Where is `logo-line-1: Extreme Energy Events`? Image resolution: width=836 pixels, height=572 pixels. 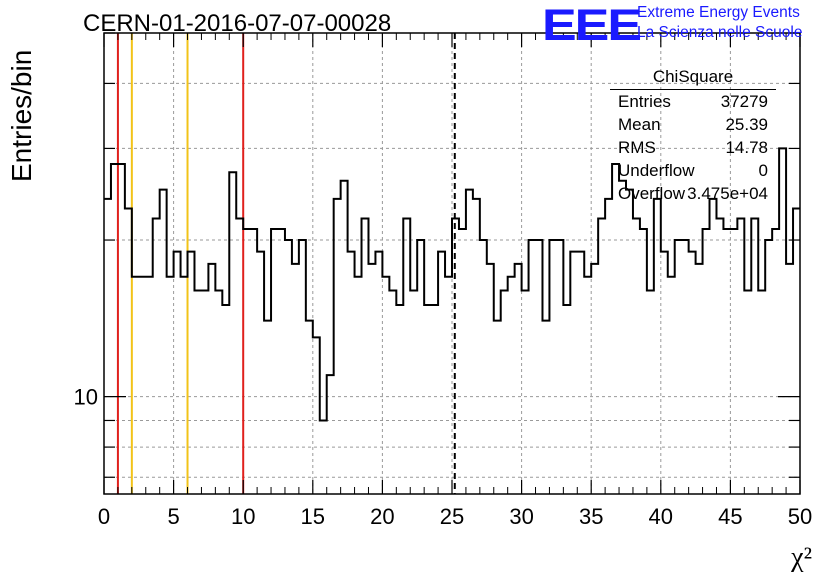
logo-line-1: Extreme Energy Events is located at coordinates (718, 12).